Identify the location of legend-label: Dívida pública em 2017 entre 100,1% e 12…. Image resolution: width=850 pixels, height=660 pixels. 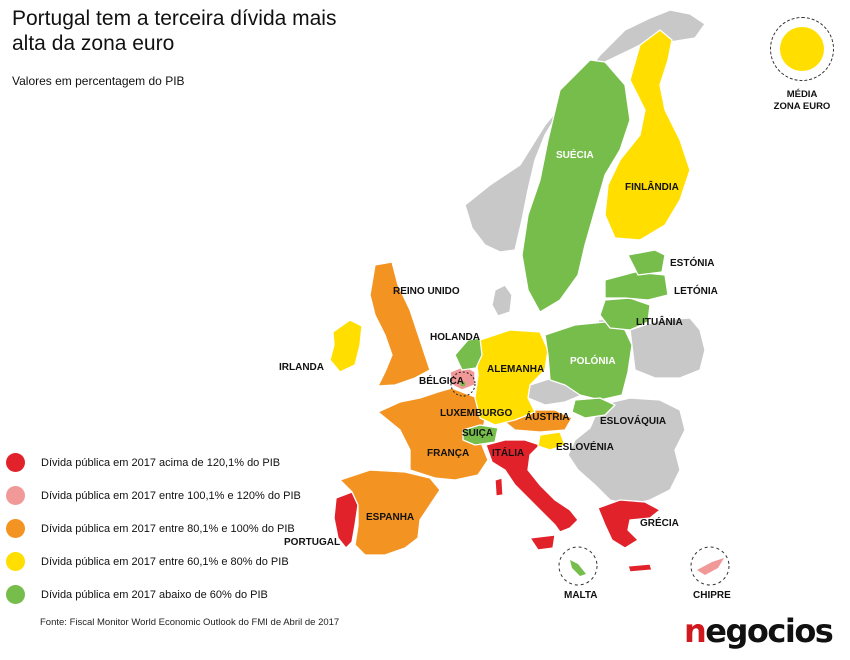
(171, 495).